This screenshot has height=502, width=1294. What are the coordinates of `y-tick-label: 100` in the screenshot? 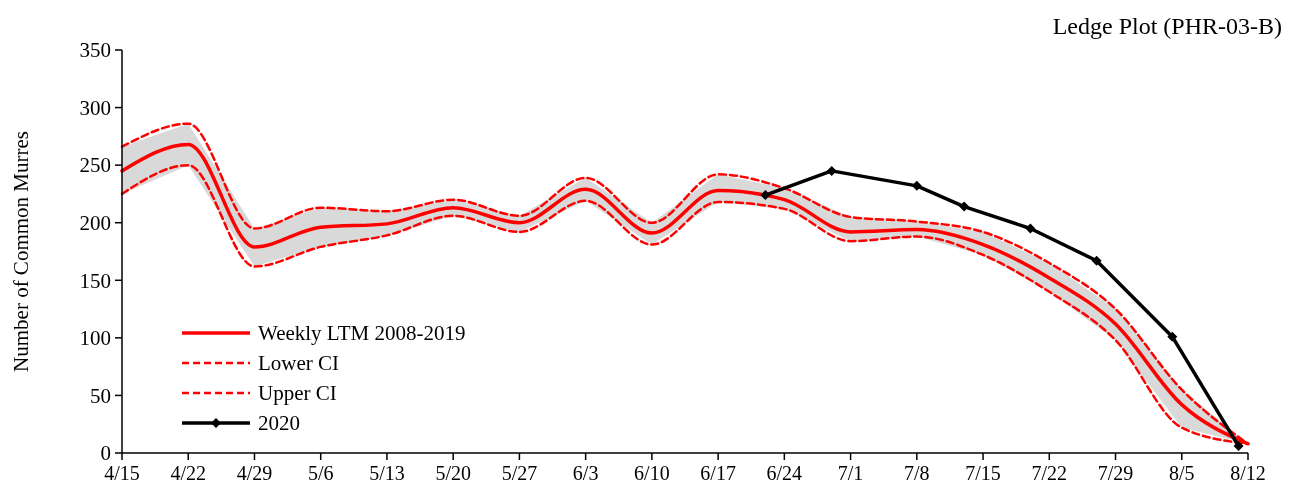 It's located at (95, 338).